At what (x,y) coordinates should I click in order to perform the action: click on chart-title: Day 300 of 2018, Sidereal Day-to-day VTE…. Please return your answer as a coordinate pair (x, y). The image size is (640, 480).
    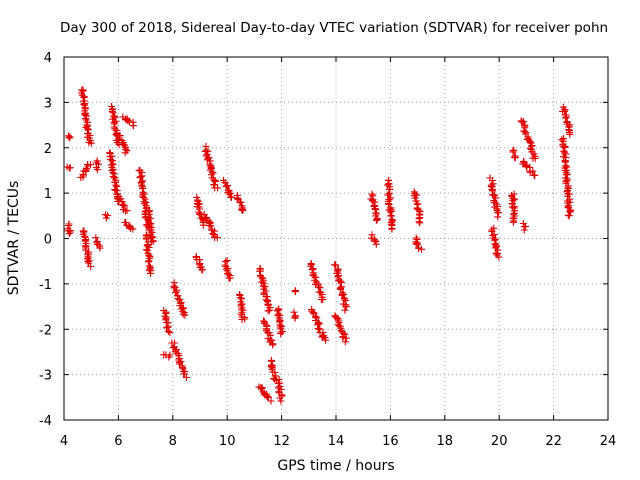
    Looking at the image, I should click on (334, 28).